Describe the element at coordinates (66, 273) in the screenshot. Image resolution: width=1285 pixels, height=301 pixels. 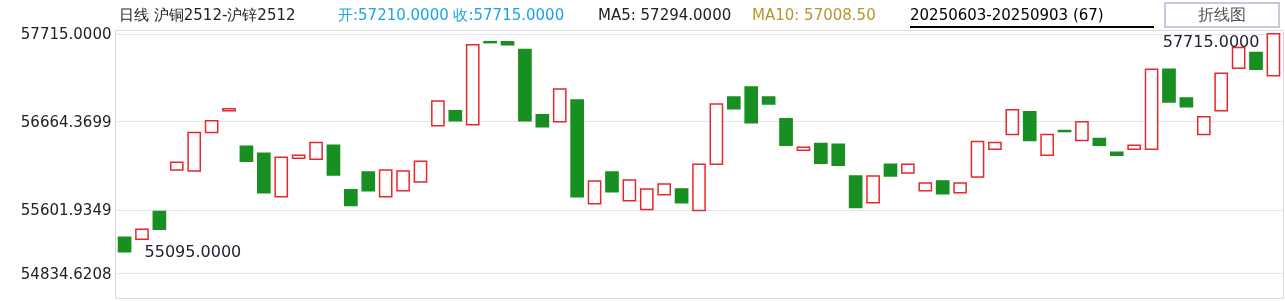
I see `y-tick-label: 54834.6208` at that location.